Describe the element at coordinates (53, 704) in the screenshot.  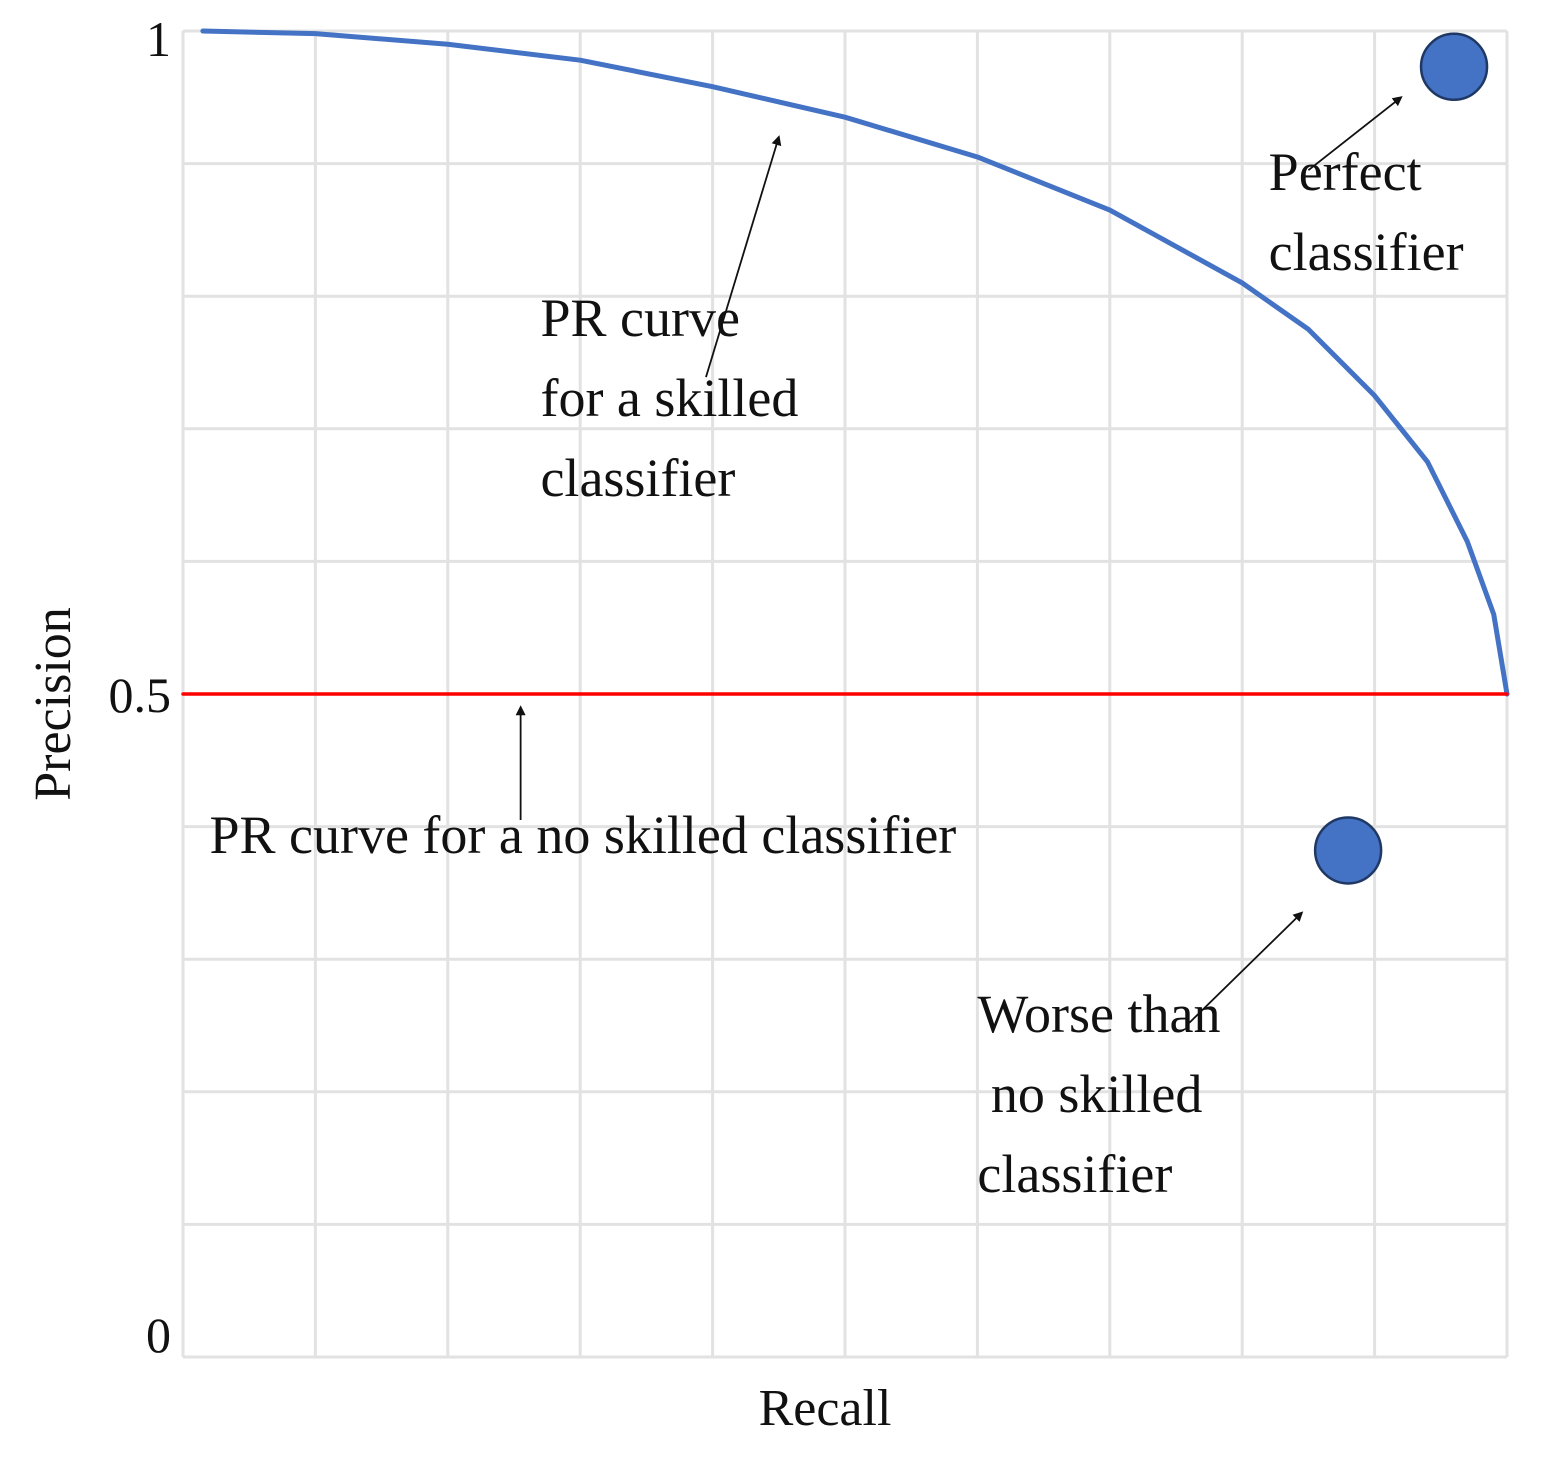
I see `y-axis-label: Precision` at that location.